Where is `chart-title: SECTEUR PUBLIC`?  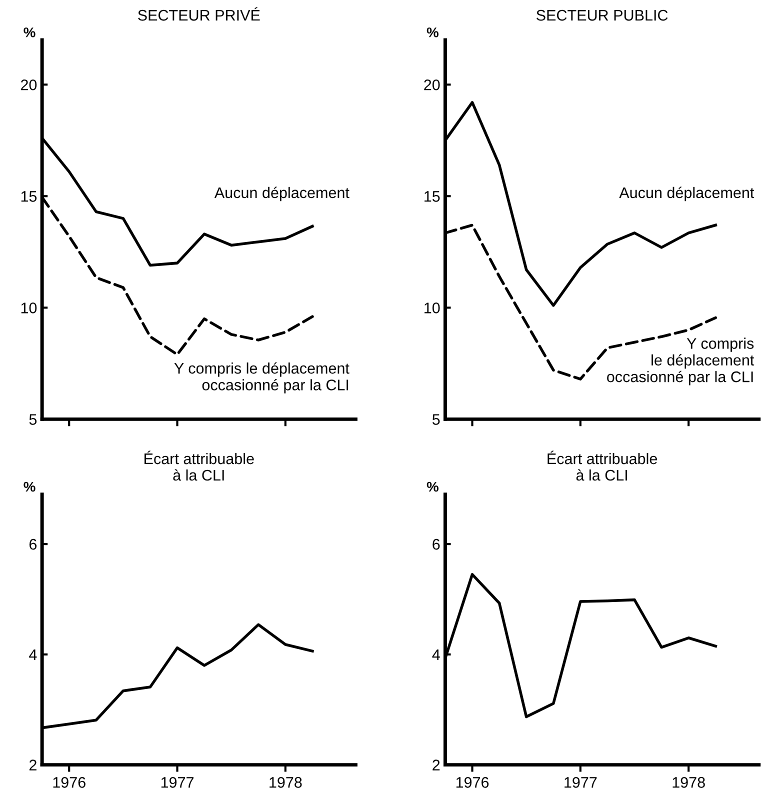
chart-title: SECTEUR PUBLIC is located at coordinates (602, 15).